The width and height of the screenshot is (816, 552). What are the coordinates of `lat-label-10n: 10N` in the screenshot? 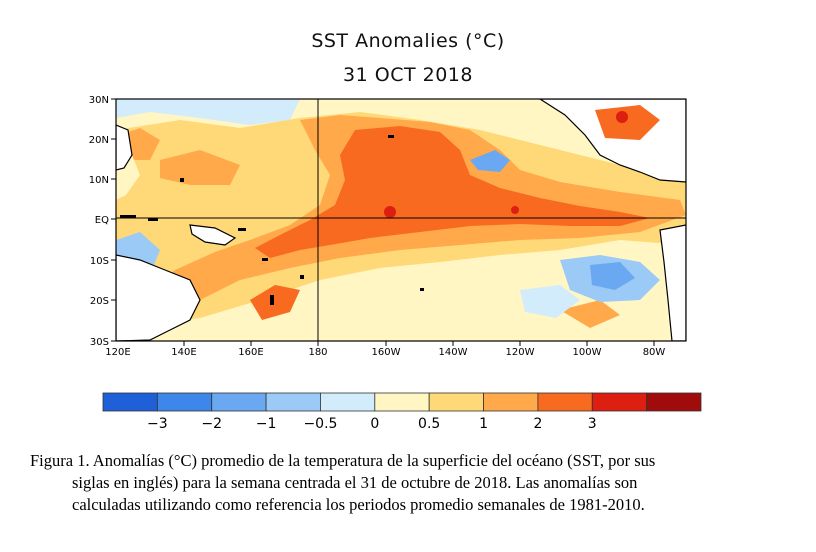 It's located at (99, 180).